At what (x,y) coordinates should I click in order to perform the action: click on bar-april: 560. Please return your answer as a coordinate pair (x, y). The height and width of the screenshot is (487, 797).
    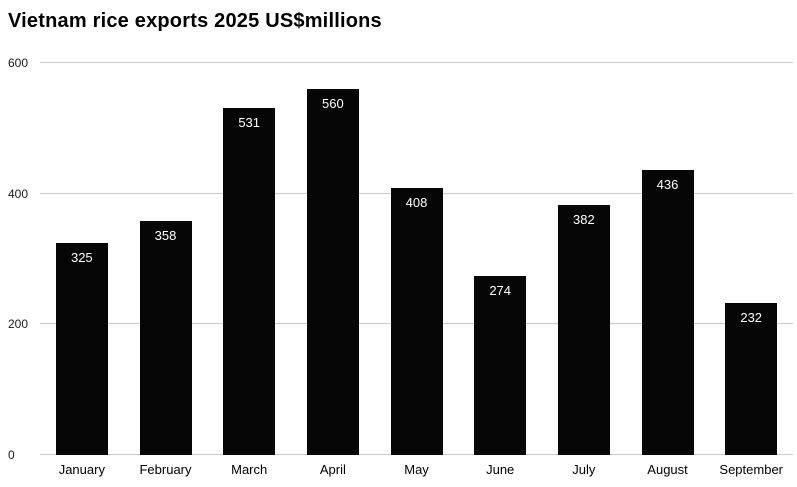
    Looking at the image, I should click on (332, 272).